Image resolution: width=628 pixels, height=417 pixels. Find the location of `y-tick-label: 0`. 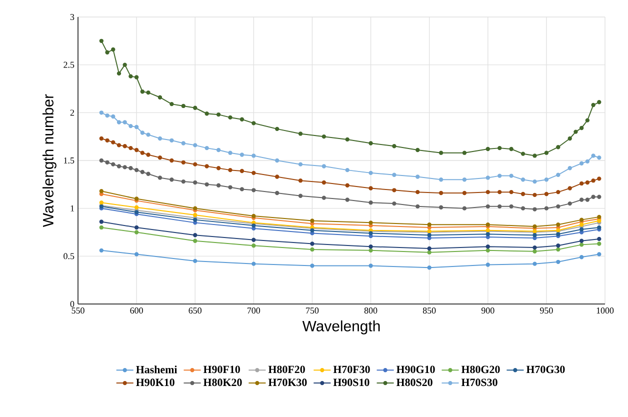

y-tick-label: 0 is located at coordinates (72, 304).